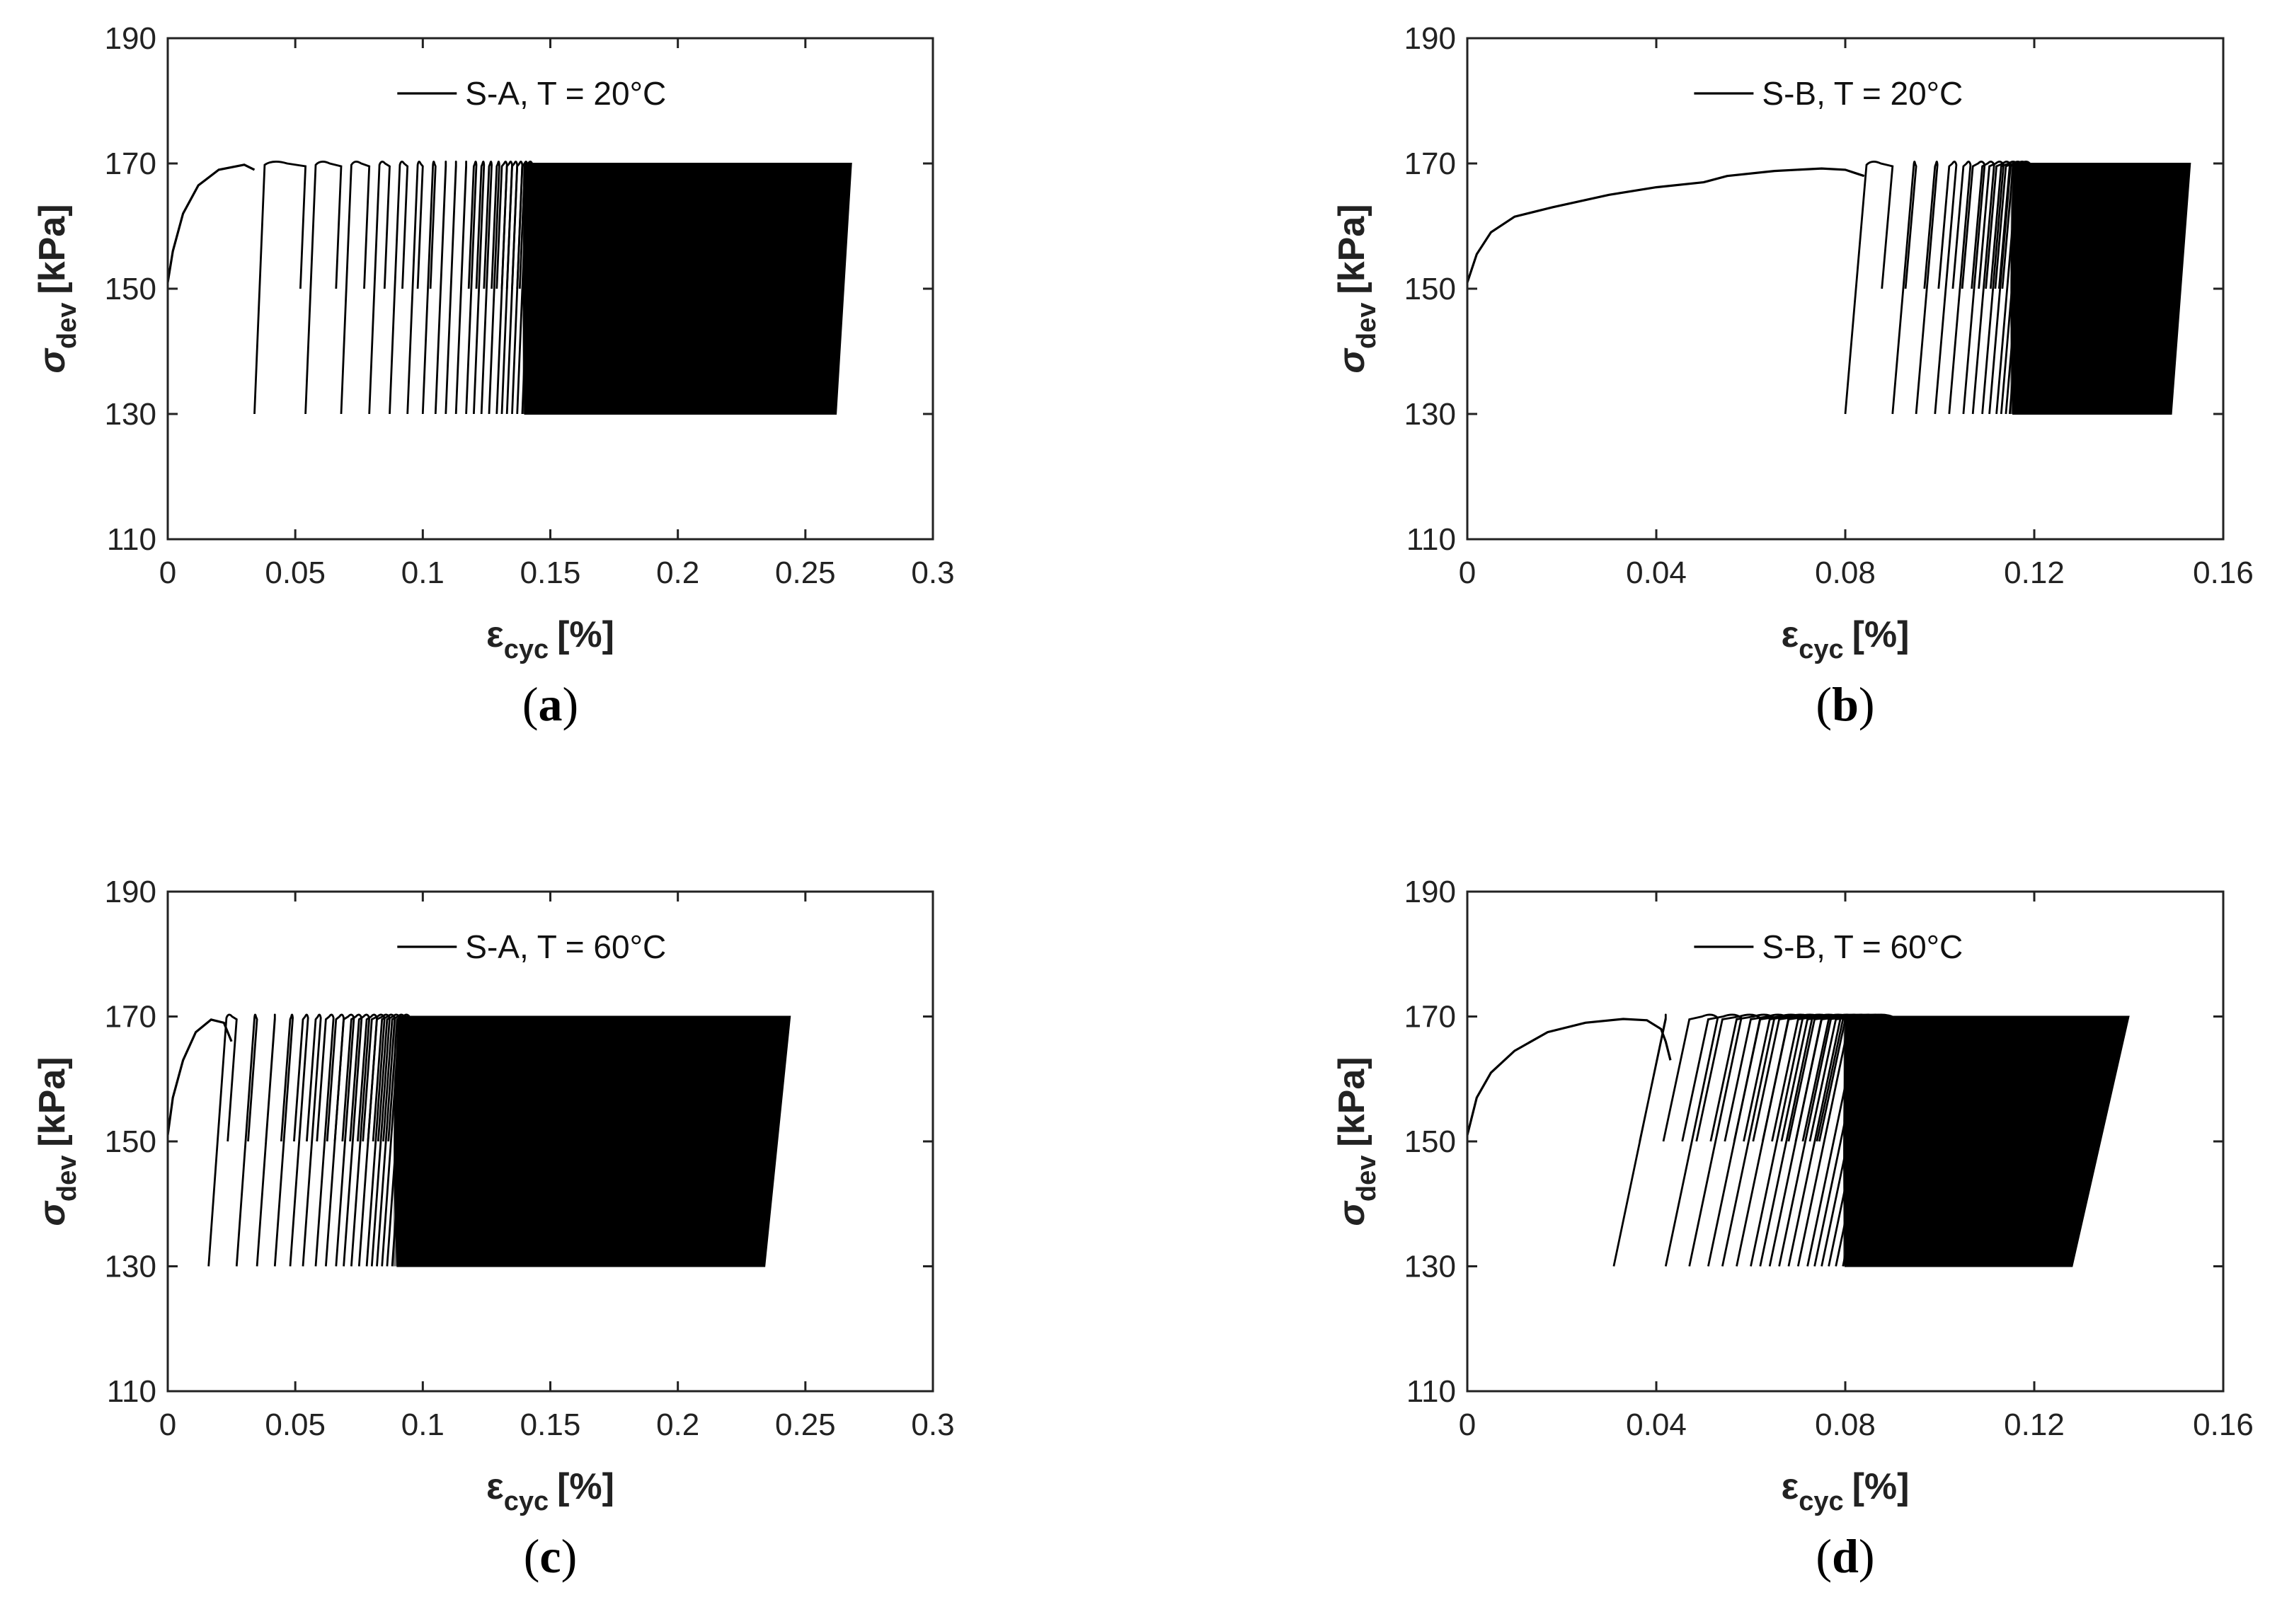 Image resolution: width=2282 pixels, height=1624 pixels. Describe the element at coordinates (1845, 1556) in the screenshot. I see `panel-label: (d)` at that location.